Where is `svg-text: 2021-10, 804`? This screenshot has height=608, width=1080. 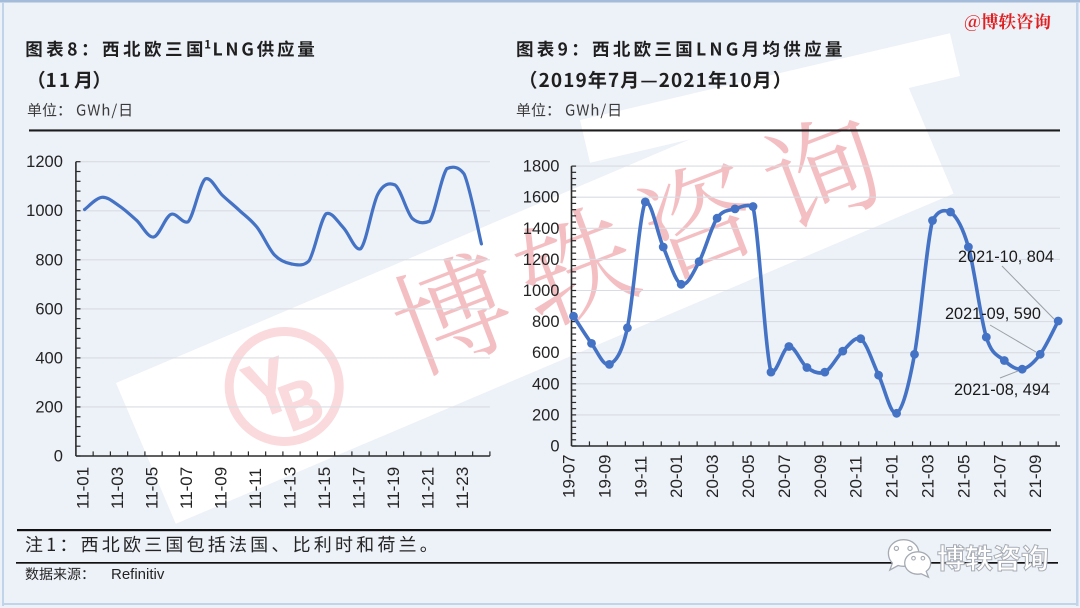 svg-text: 2021-10, 804 is located at coordinates (1006, 257).